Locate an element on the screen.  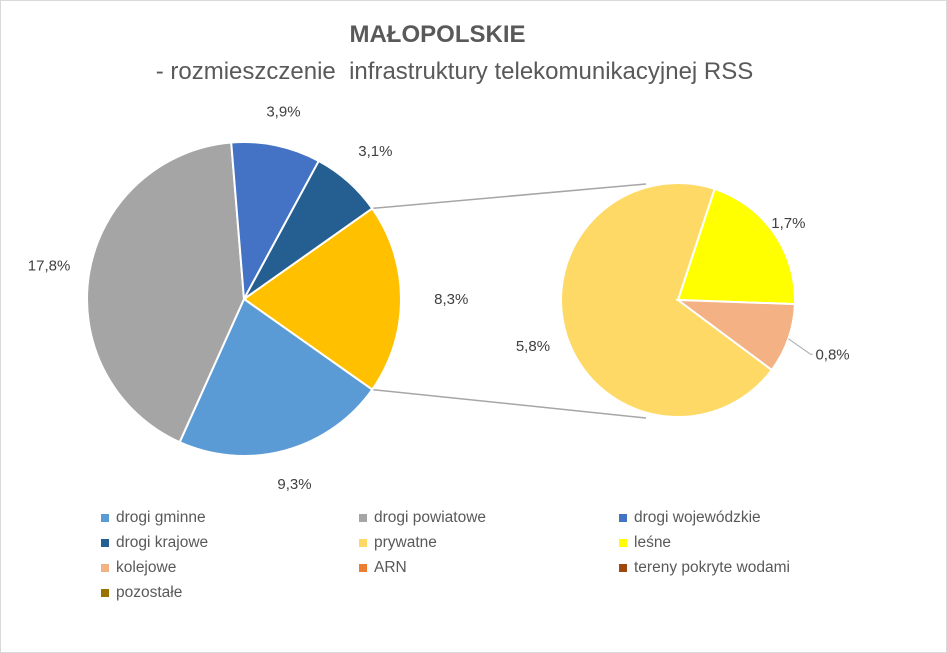
legend-label: leśne is located at coordinates (653, 542).